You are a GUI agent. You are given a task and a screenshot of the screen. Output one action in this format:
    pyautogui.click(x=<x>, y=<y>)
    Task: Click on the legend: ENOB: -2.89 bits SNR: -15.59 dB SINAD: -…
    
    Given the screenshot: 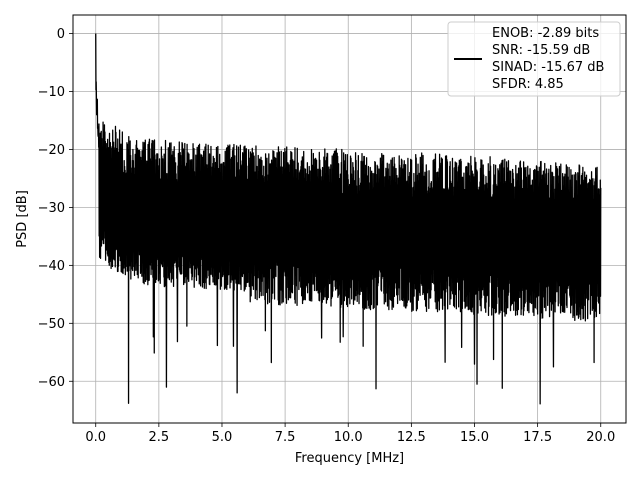 What is the action you would take?
    pyautogui.click(x=534, y=59)
    